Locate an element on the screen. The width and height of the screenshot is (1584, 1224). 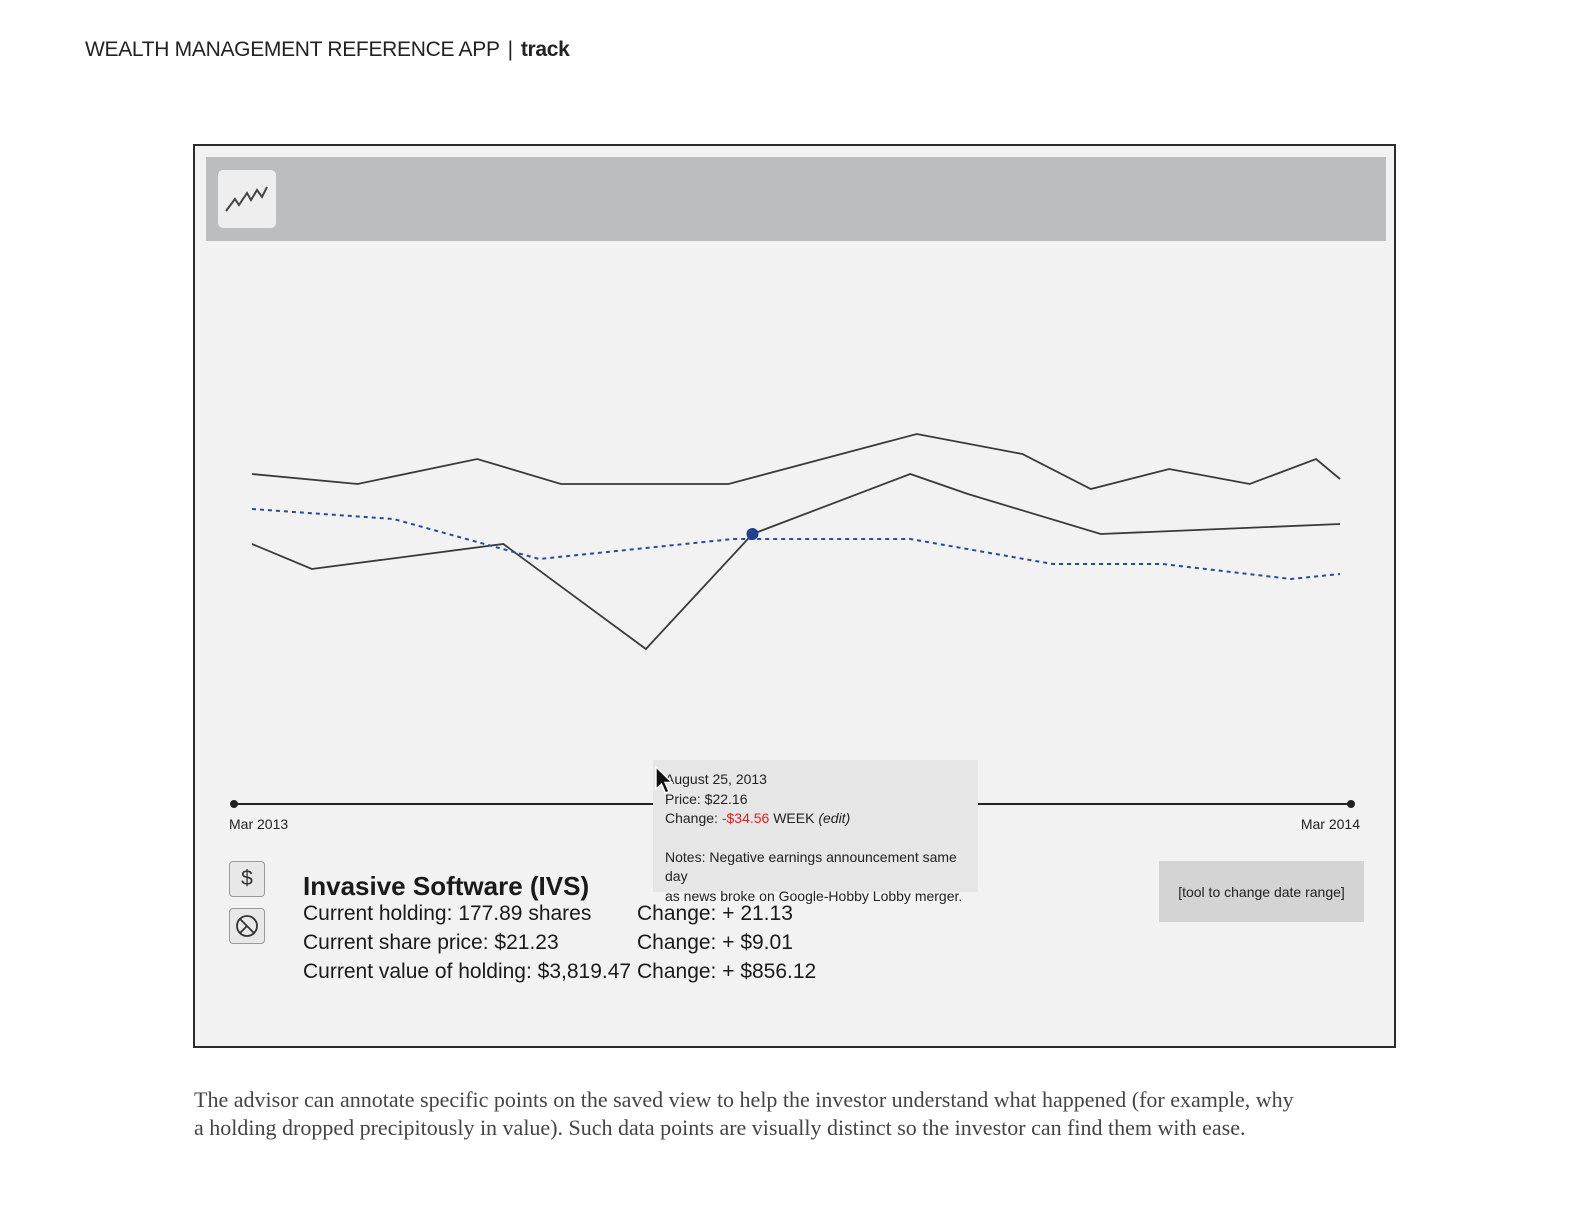
tooltip-edit-link: (edit) is located at coordinates (834, 818).